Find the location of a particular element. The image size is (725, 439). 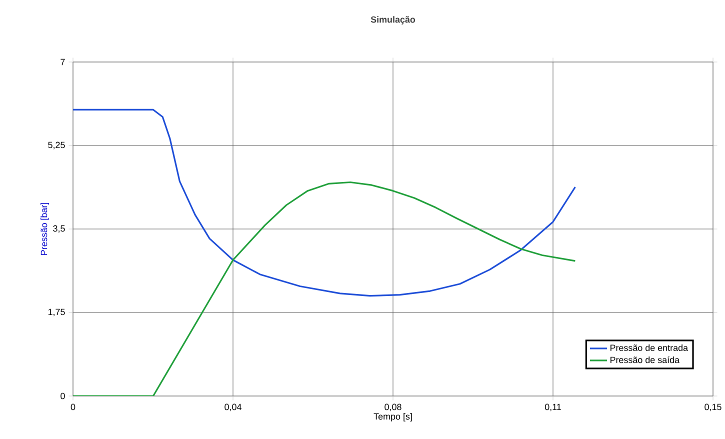

y-tick-label: 7 is located at coordinates (62, 62).